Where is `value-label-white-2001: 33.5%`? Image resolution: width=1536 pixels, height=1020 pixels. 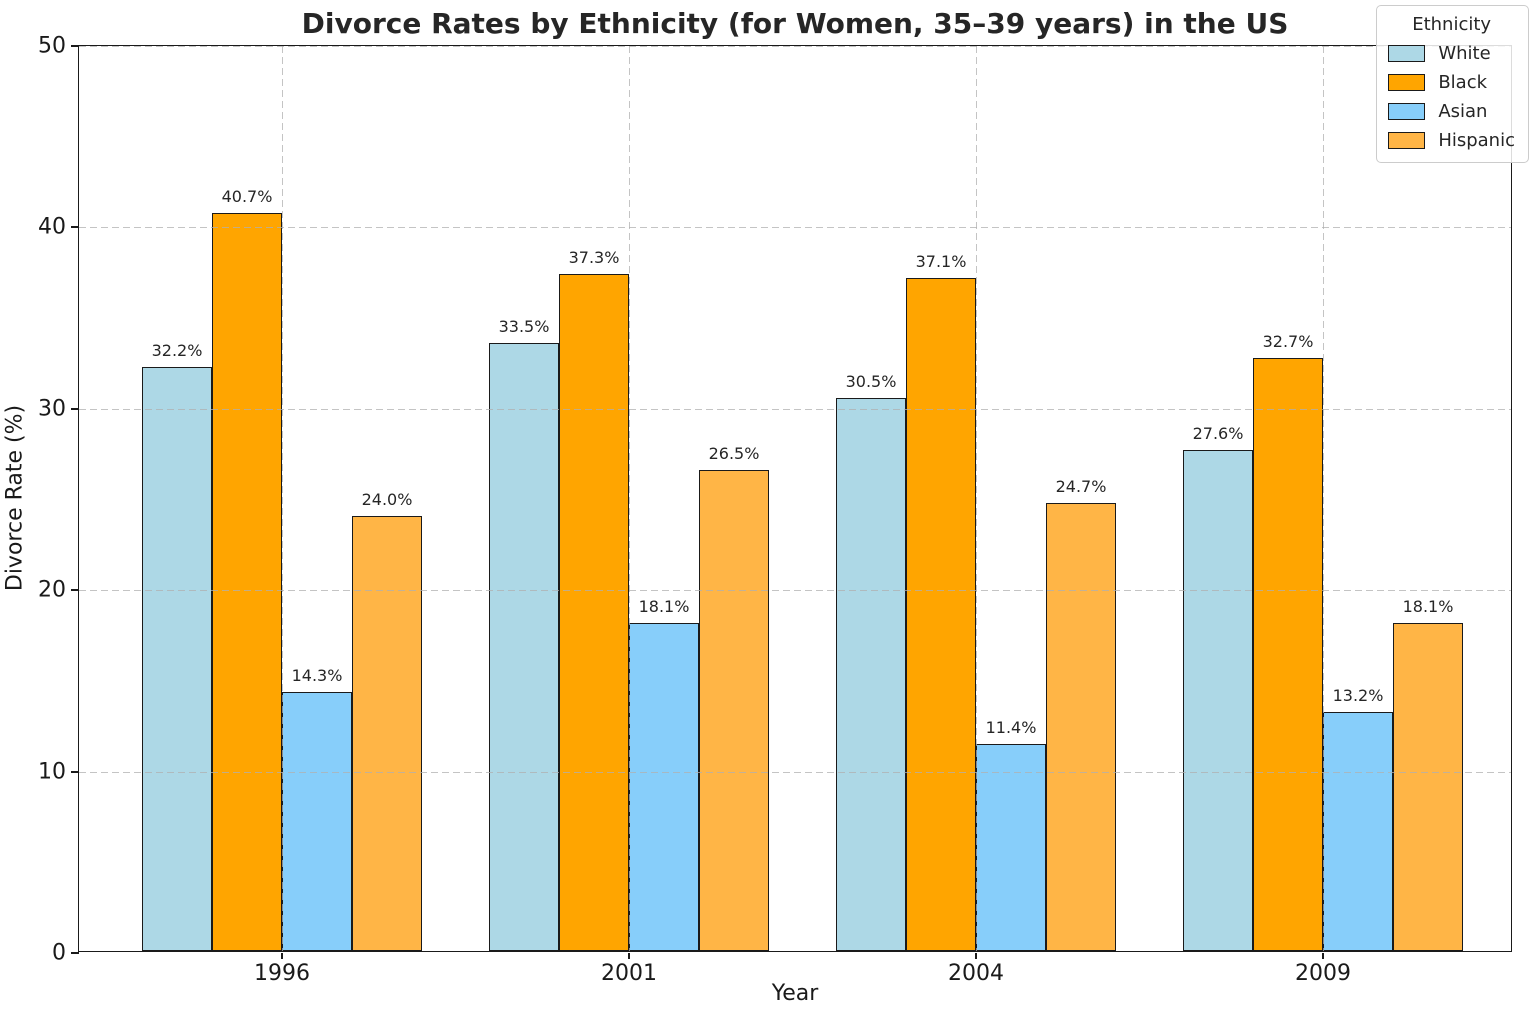 value-label-white-2001: 33.5% is located at coordinates (524, 327).